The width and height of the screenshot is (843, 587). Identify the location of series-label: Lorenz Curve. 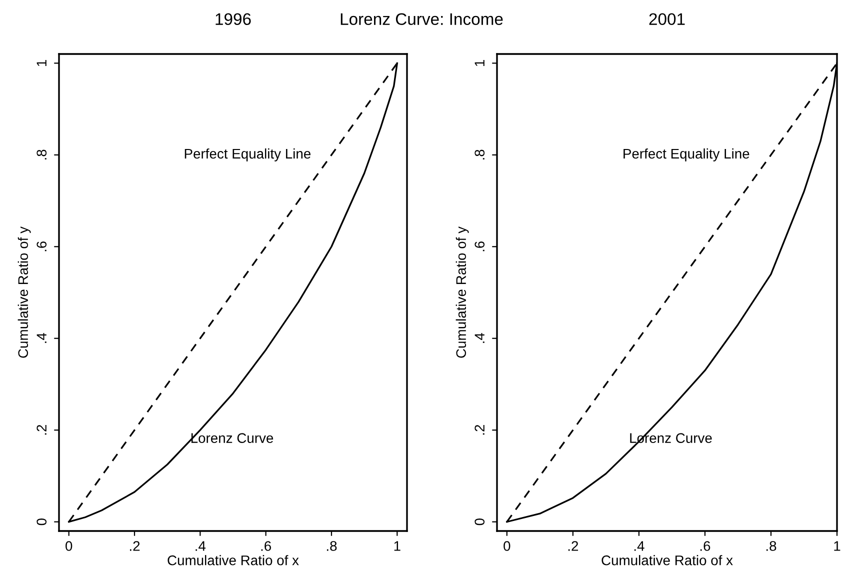
(232, 438).